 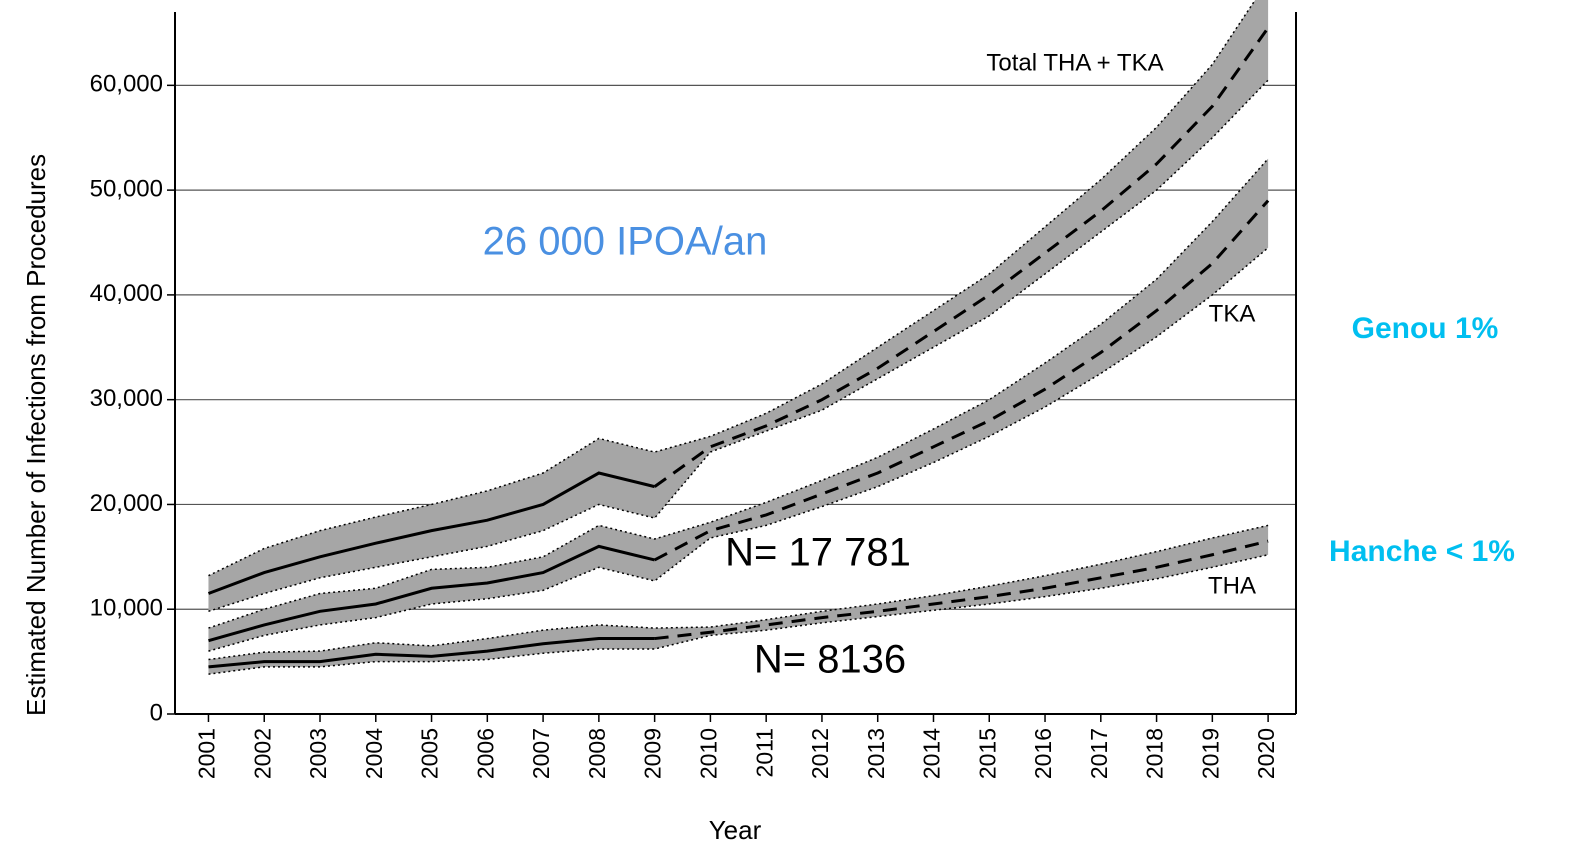 I want to click on x-tick-label: 2007, so click(x=541, y=753).